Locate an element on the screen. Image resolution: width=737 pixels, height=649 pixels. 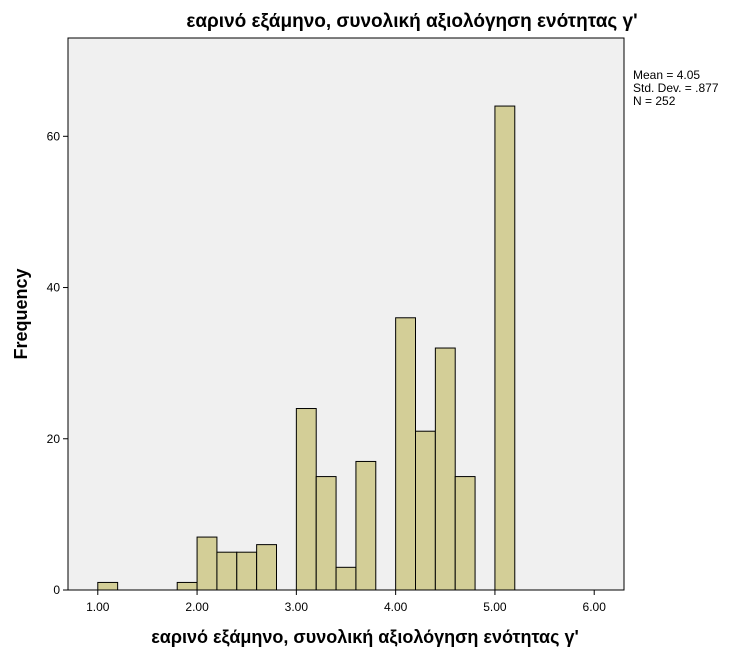
x-tick-label: 6.00 is located at coordinates (595, 607).